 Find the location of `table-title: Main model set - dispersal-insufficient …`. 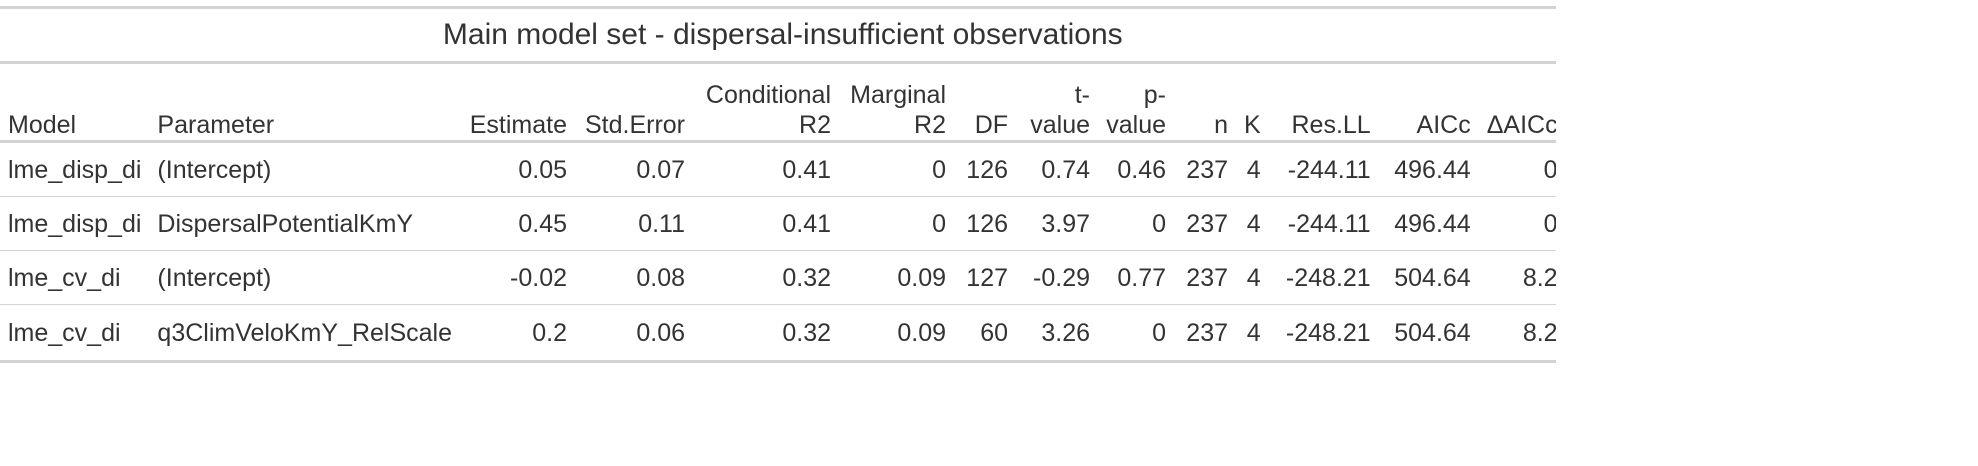

table-title: Main model set - dispersal-insufficient … is located at coordinates (778, 35).